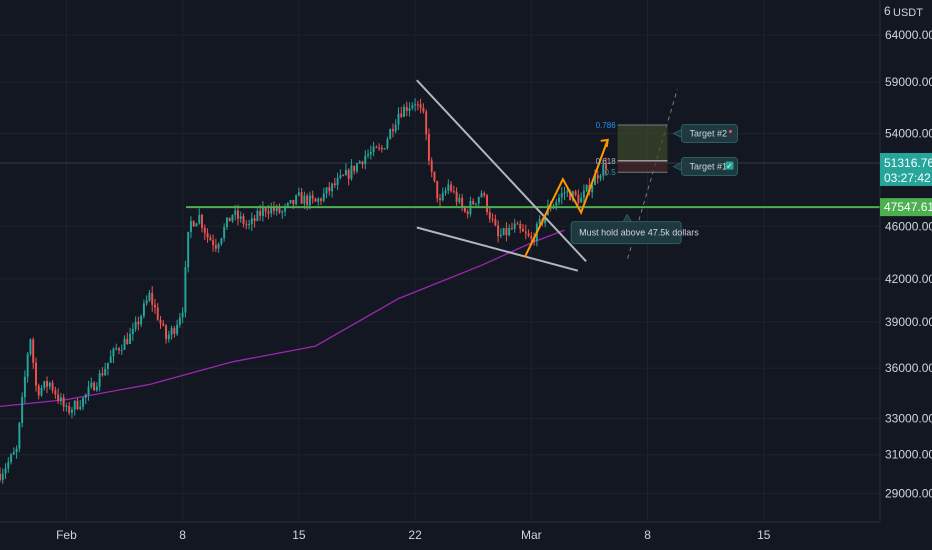  I want to click on x-tick-label: 22, so click(415, 535).